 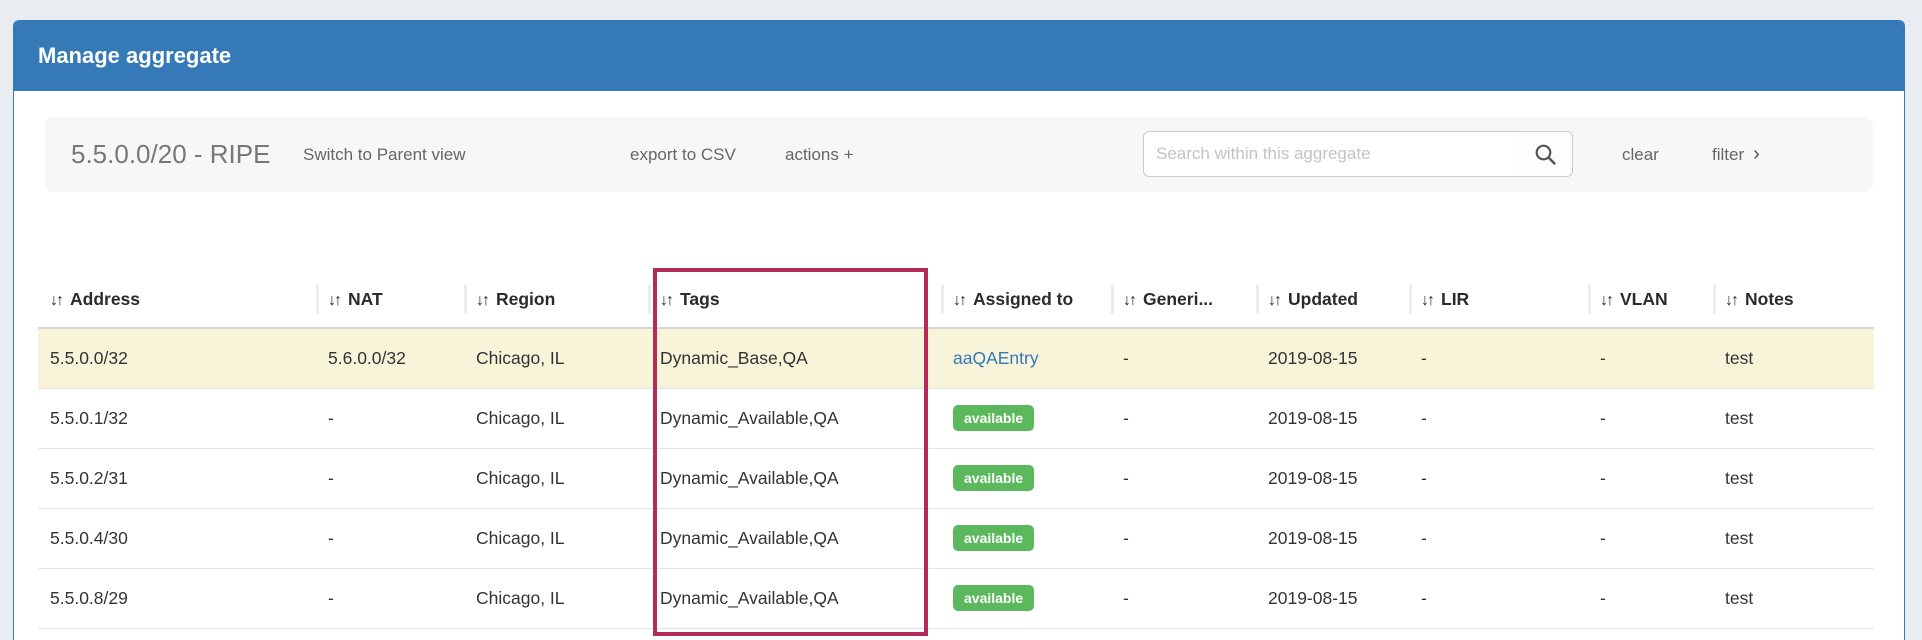 What do you see at coordinates (177, 478) in the screenshot?
I see `cell-address: 5.5.0.2/31` at bounding box center [177, 478].